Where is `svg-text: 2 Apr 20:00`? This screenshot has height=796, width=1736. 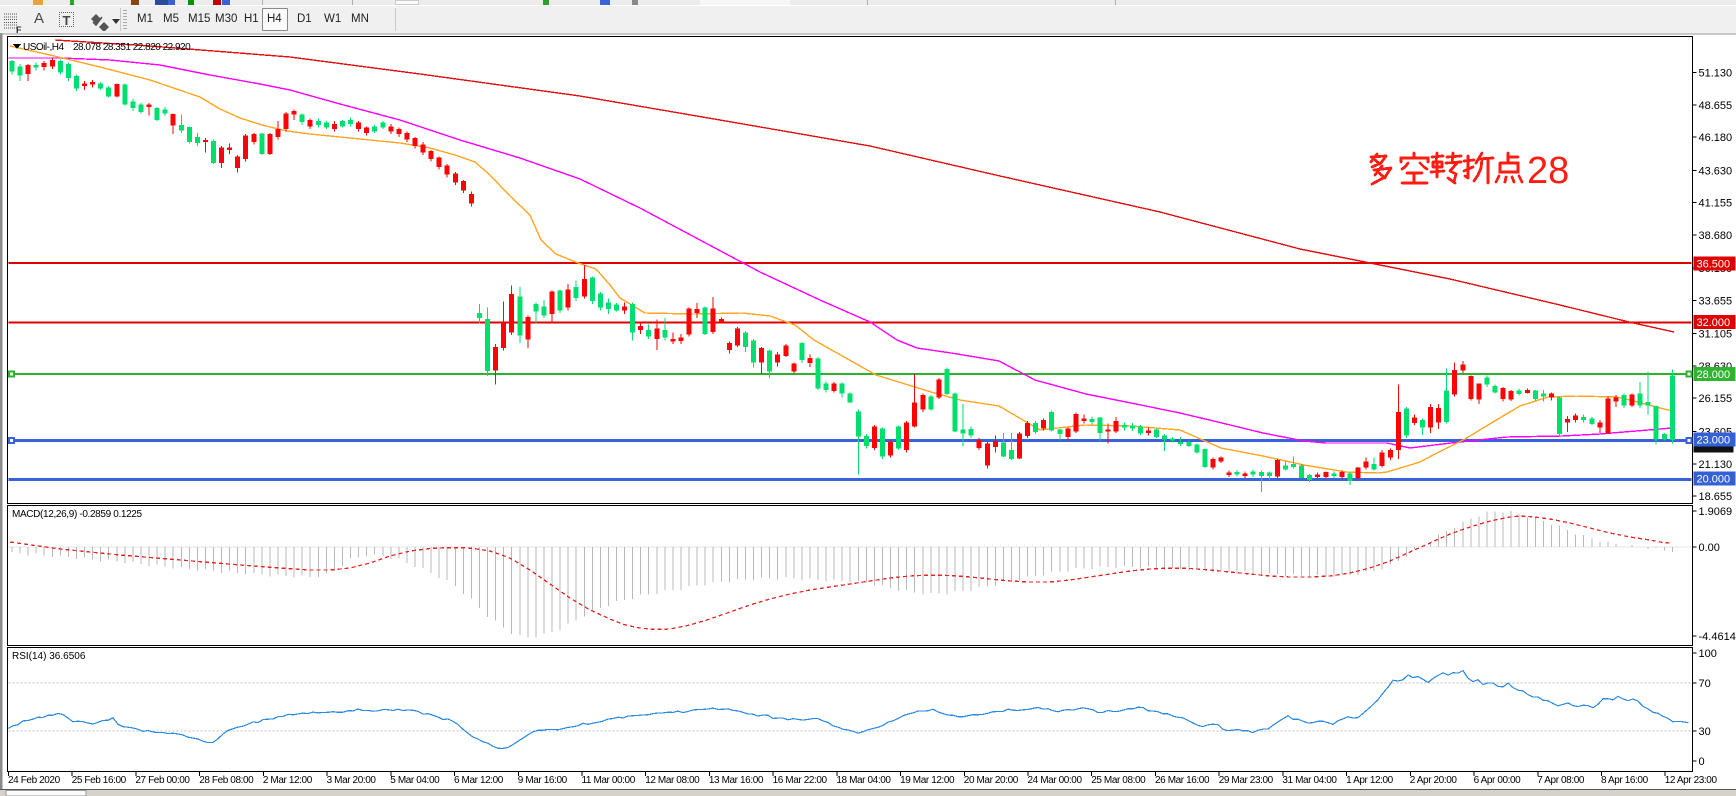 svg-text: 2 Apr 20:00 is located at coordinates (1434, 780).